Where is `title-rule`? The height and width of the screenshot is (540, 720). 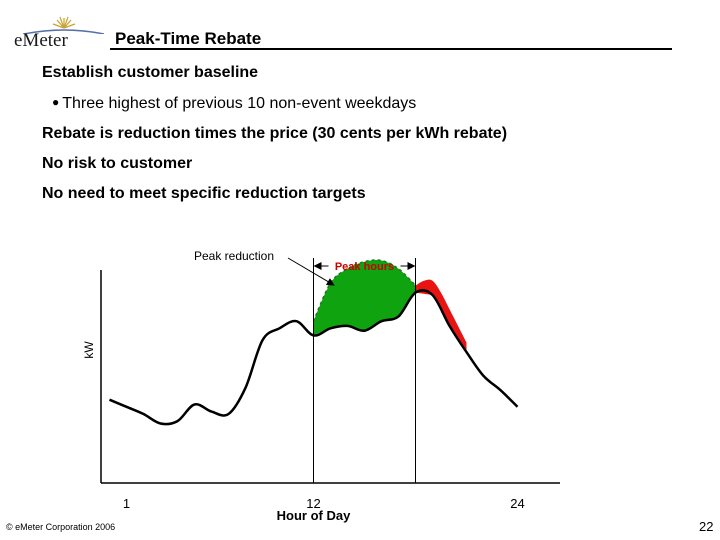
title-rule is located at coordinates (391, 49).